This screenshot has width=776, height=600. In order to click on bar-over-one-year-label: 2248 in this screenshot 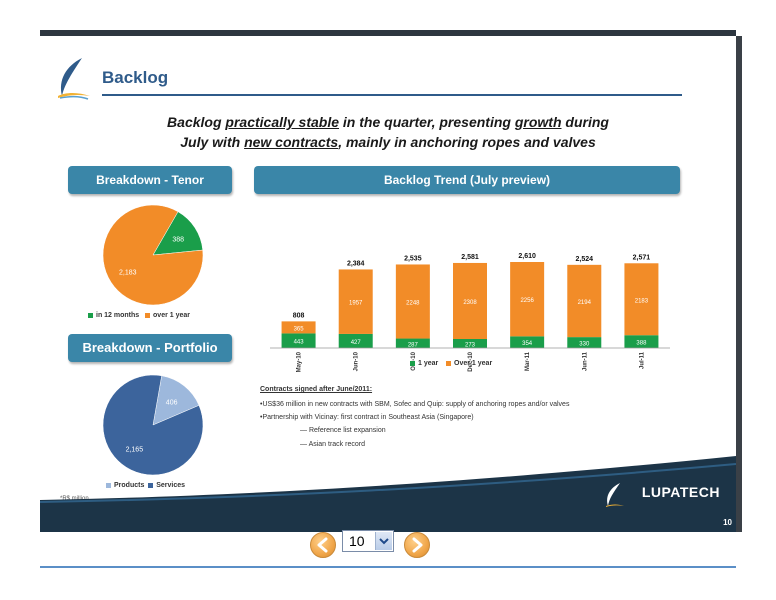, I will do `click(413, 304)`.